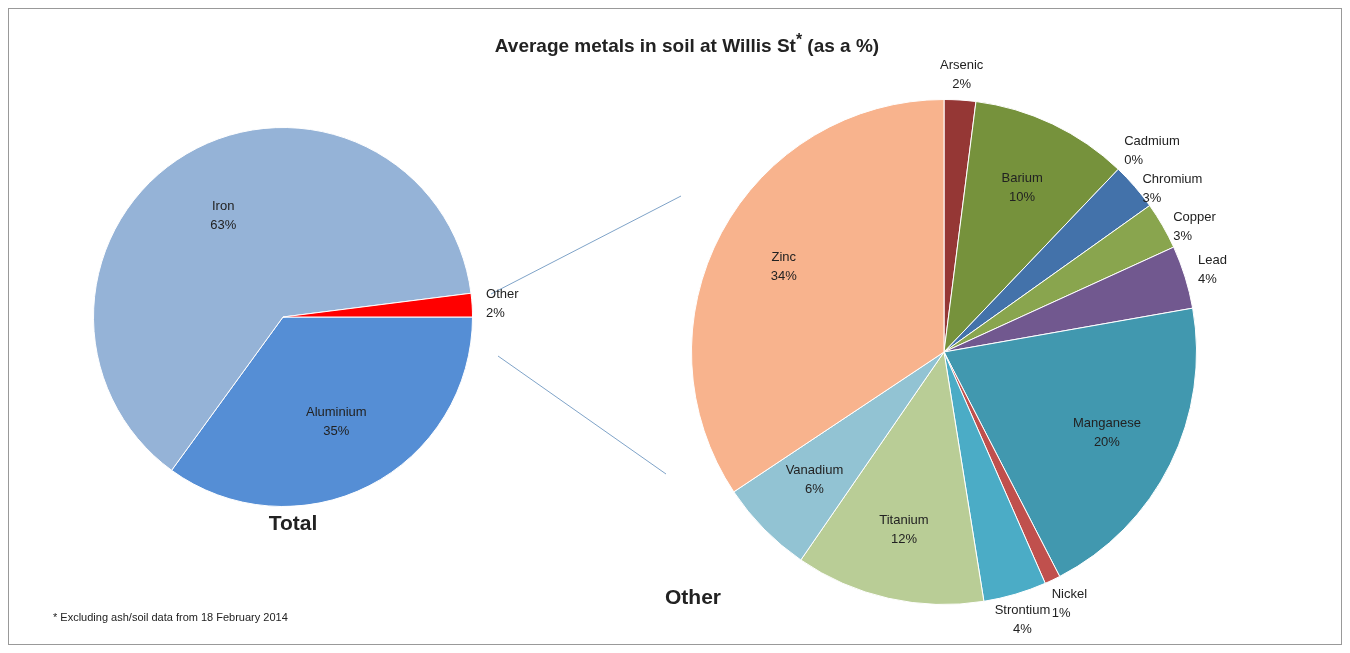 This screenshot has width=1350, height=653. Describe the element at coordinates (1022, 178) in the screenshot. I see `slice-label: Barium` at that location.